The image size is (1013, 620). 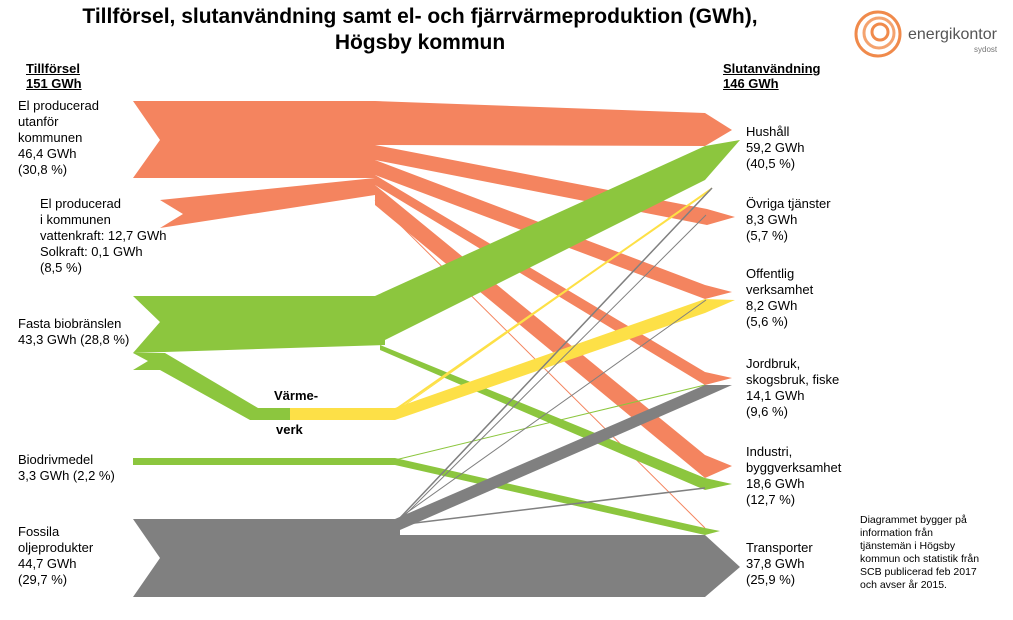 What do you see at coordinates (772, 305) in the screenshot?
I see `sector-line: 8,2 GWh` at bounding box center [772, 305].